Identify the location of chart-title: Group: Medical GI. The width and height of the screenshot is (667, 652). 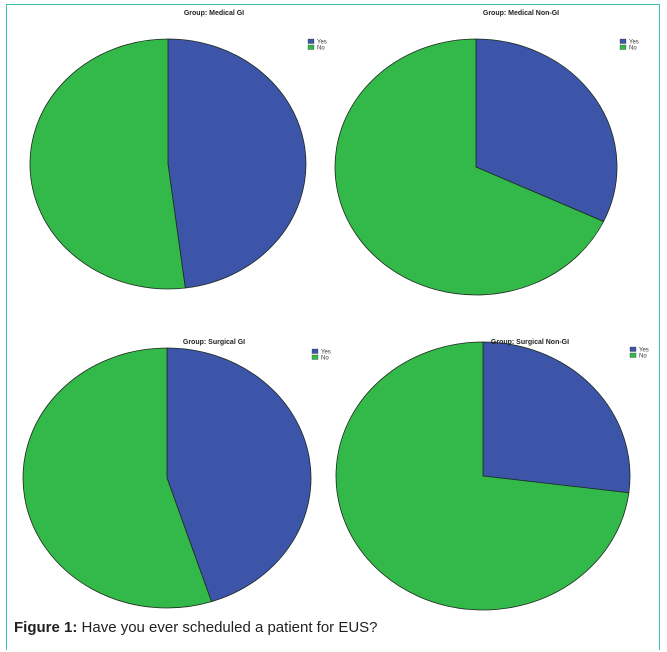
(214, 13).